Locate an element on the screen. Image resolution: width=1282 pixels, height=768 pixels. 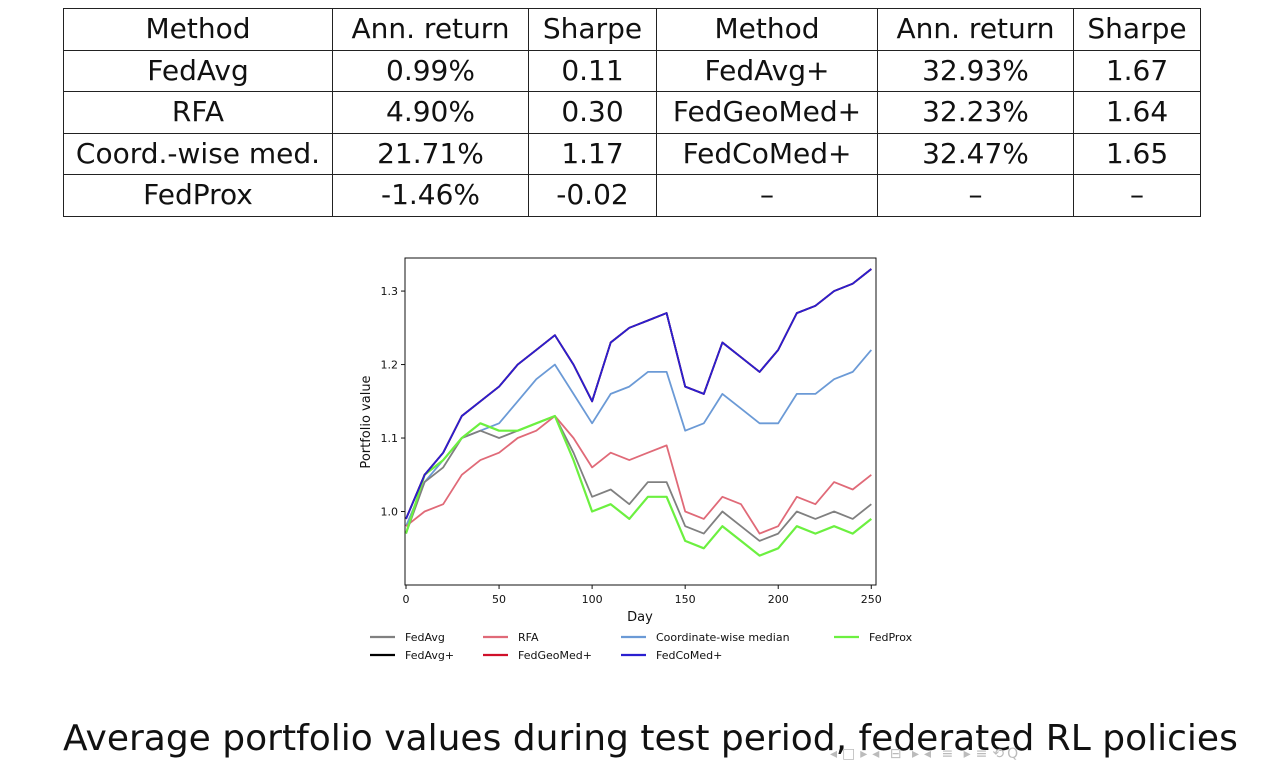
legend-item: FedProx is located at coordinates (873, 637).